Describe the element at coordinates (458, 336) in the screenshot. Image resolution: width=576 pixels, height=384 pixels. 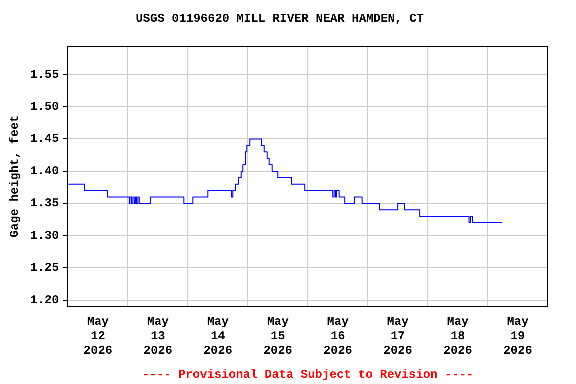
I see `x-tick-label: May 18 2026` at that location.